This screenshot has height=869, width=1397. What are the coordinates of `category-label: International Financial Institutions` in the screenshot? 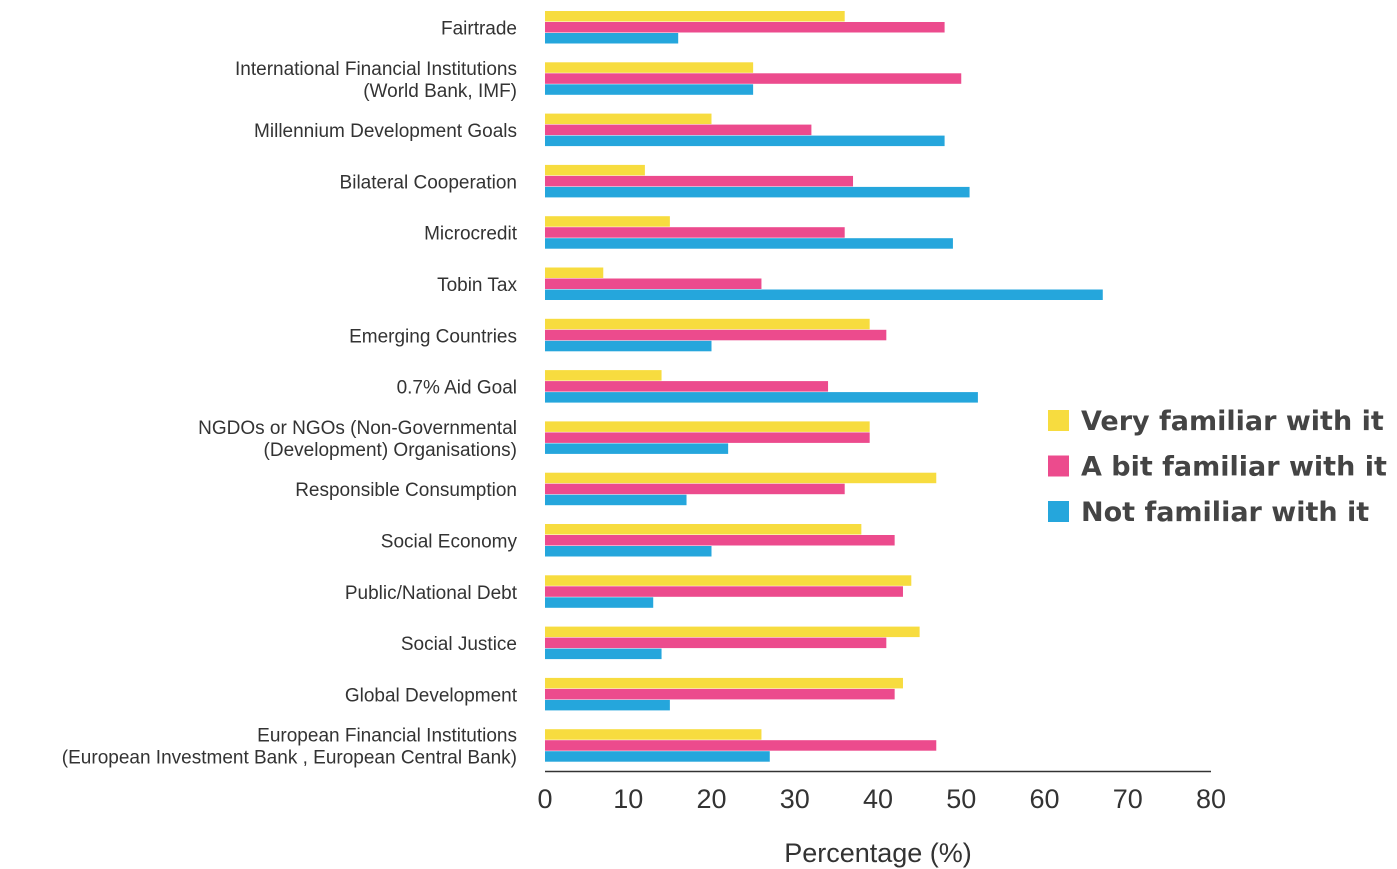 It's located at (376, 69).